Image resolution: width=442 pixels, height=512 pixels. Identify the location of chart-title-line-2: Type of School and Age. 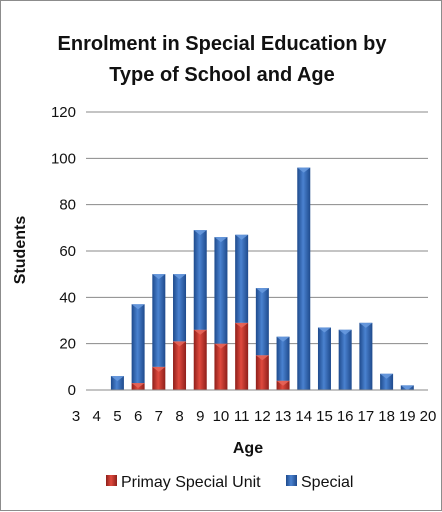
(222, 75).